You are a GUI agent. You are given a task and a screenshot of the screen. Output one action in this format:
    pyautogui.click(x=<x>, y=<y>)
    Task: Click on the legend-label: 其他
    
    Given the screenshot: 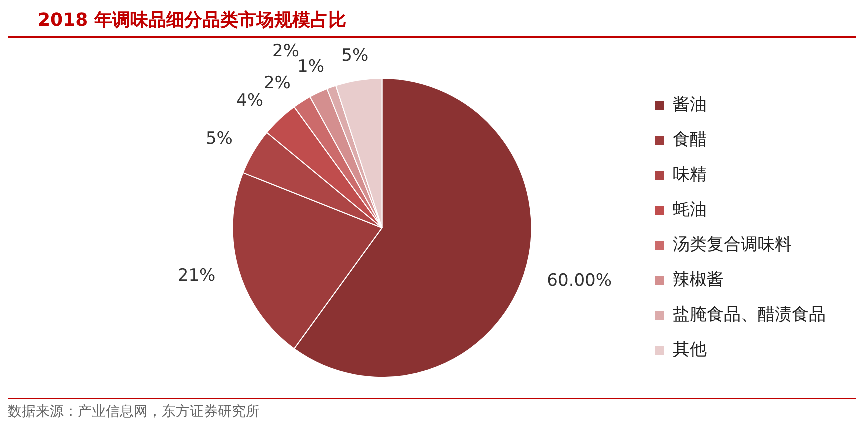 What is the action you would take?
    pyautogui.click(x=690, y=350)
    